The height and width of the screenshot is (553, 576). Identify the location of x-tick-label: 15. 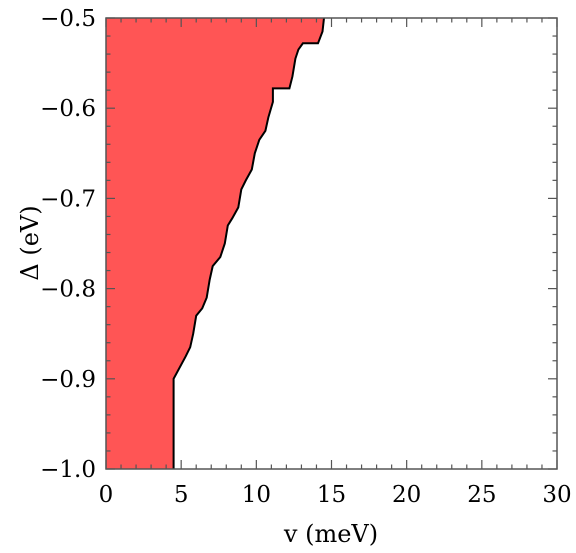
(331, 495).